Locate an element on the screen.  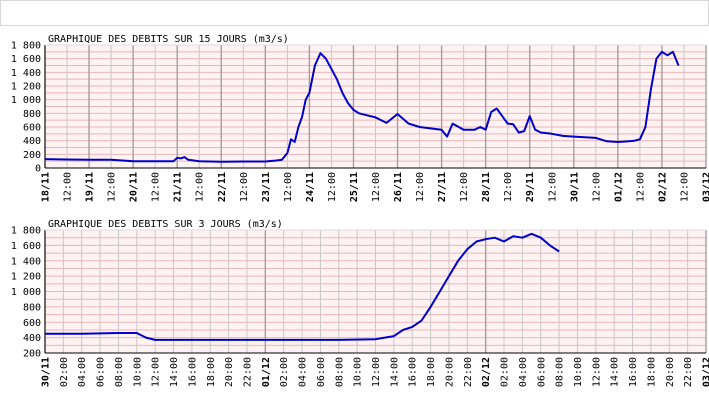
y-tick-label: 0 is located at coordinates (38, 169).